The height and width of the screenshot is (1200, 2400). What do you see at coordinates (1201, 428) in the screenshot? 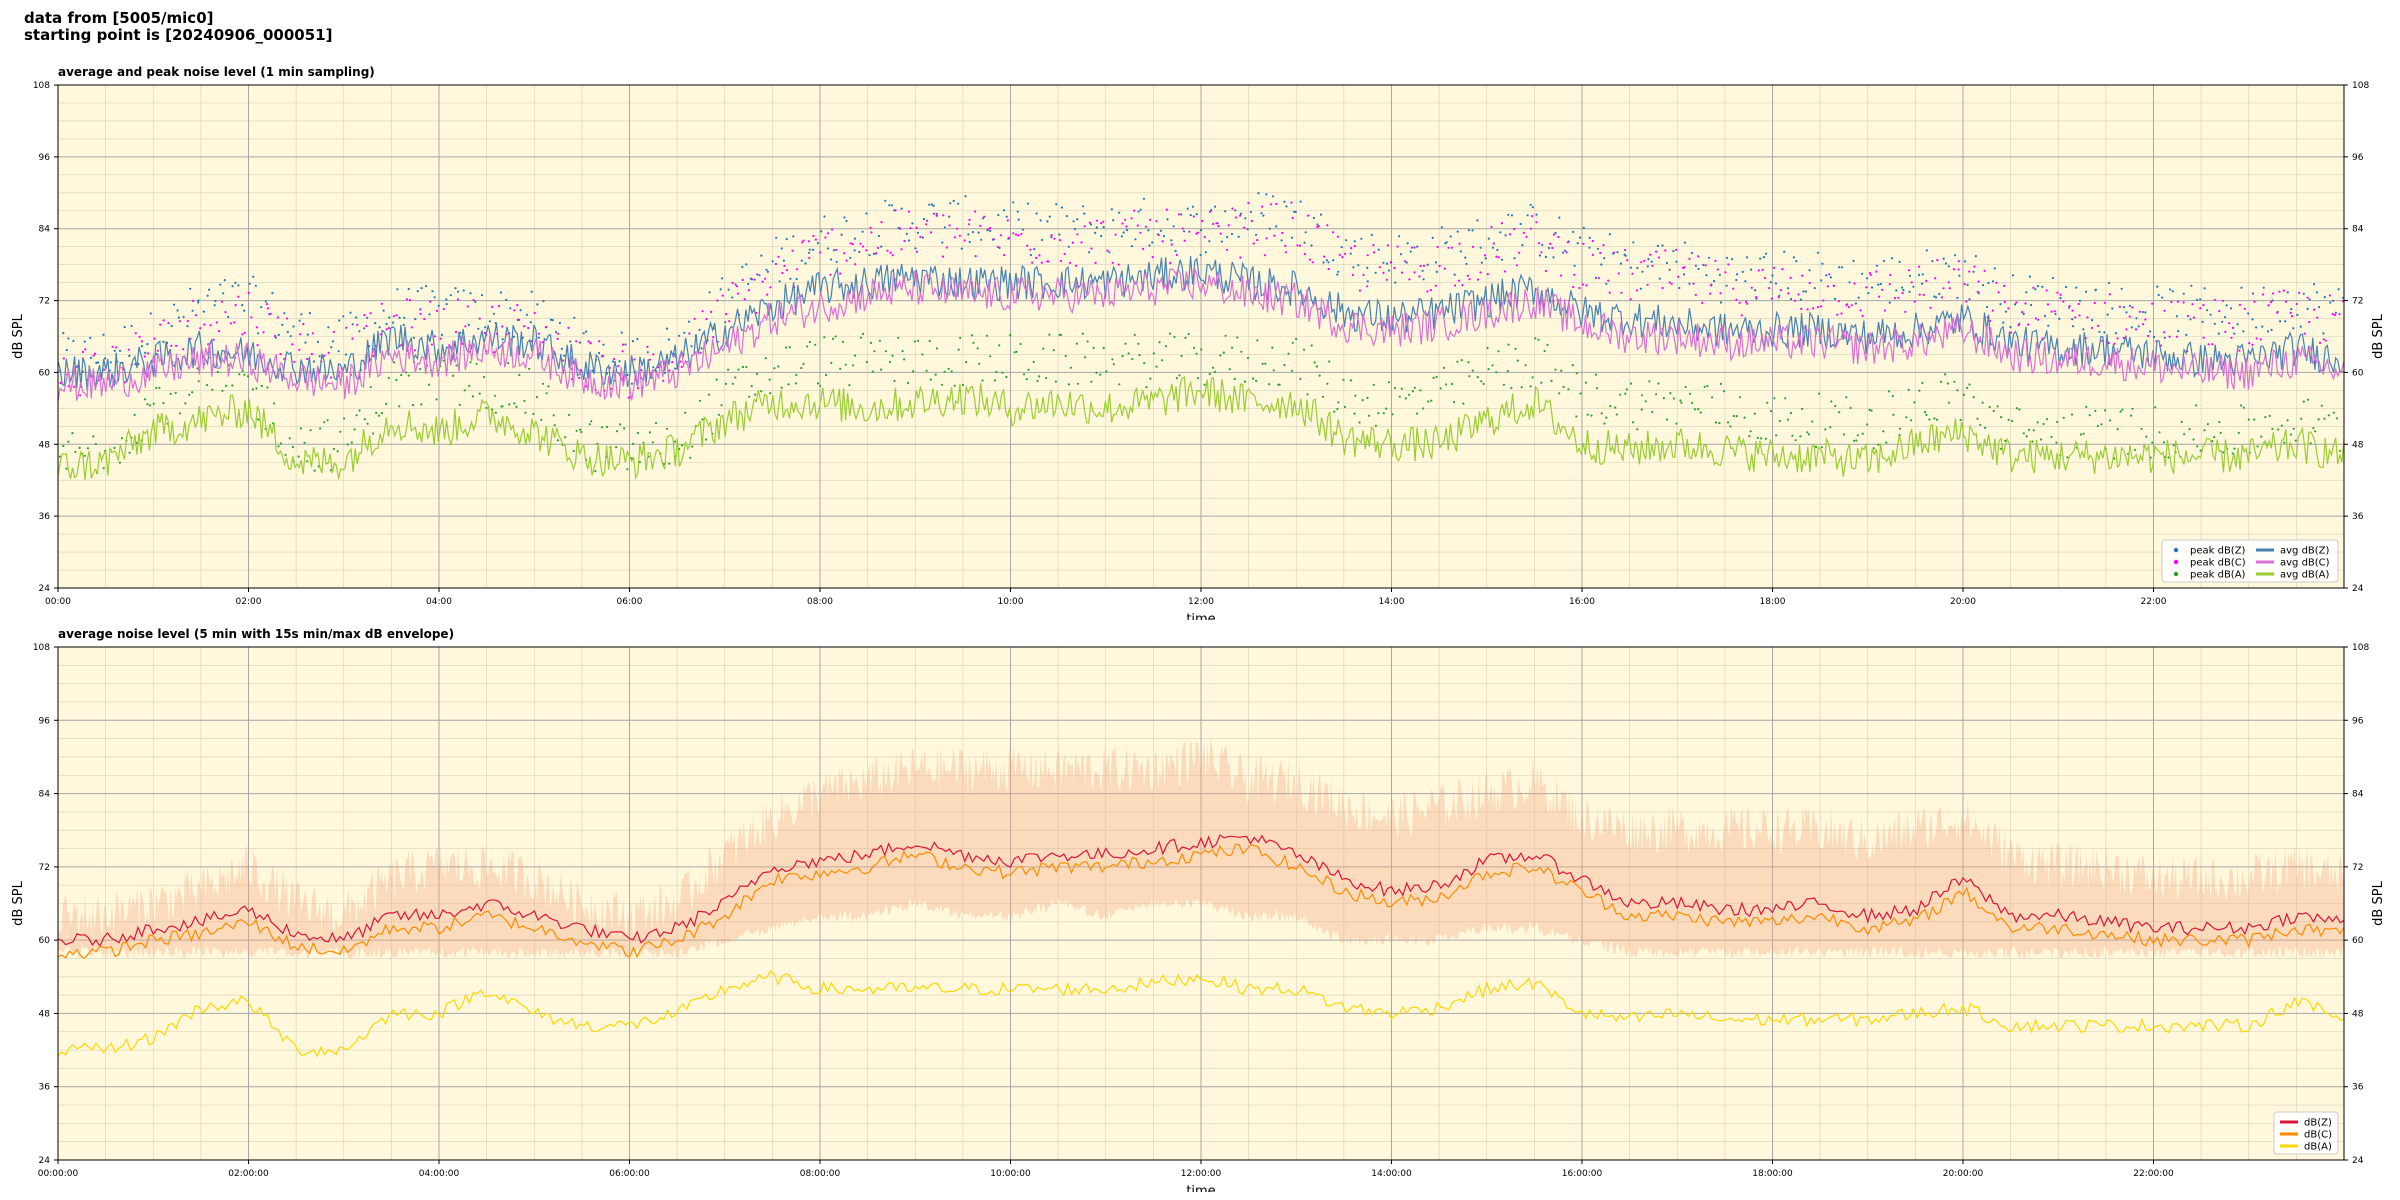
I see `series-avg-db-a-` at bounding box center [1201, 428].